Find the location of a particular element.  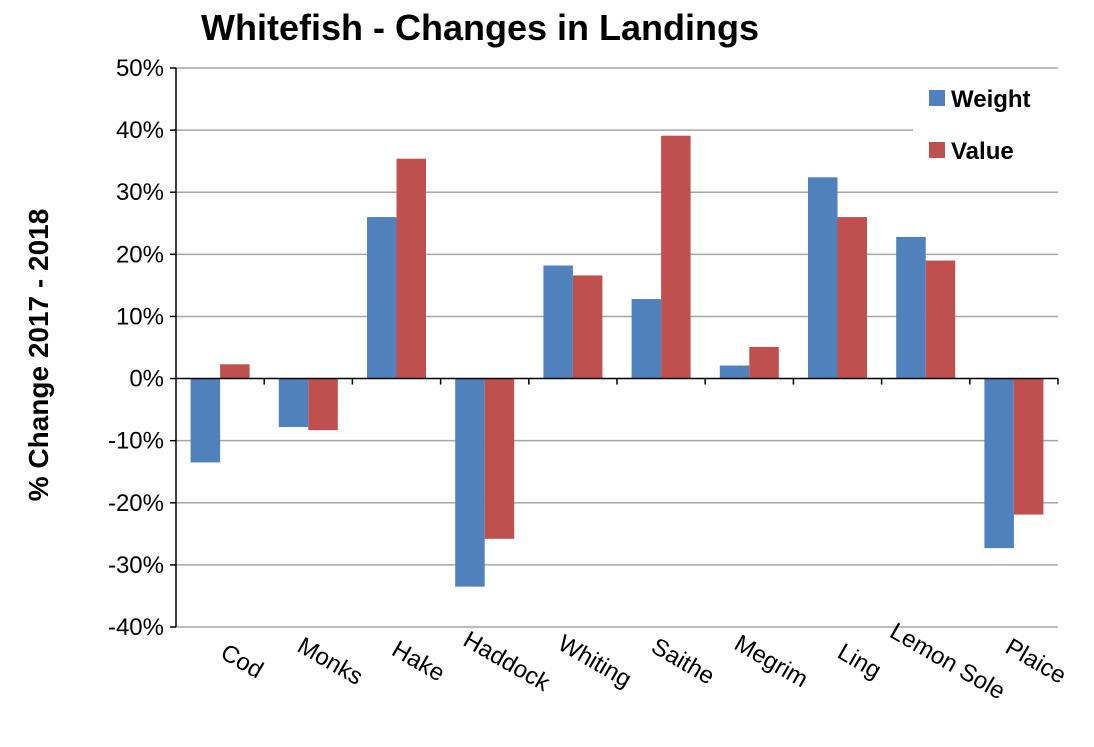

x-tick-label: Megrim is located at coordinates (771, 661).